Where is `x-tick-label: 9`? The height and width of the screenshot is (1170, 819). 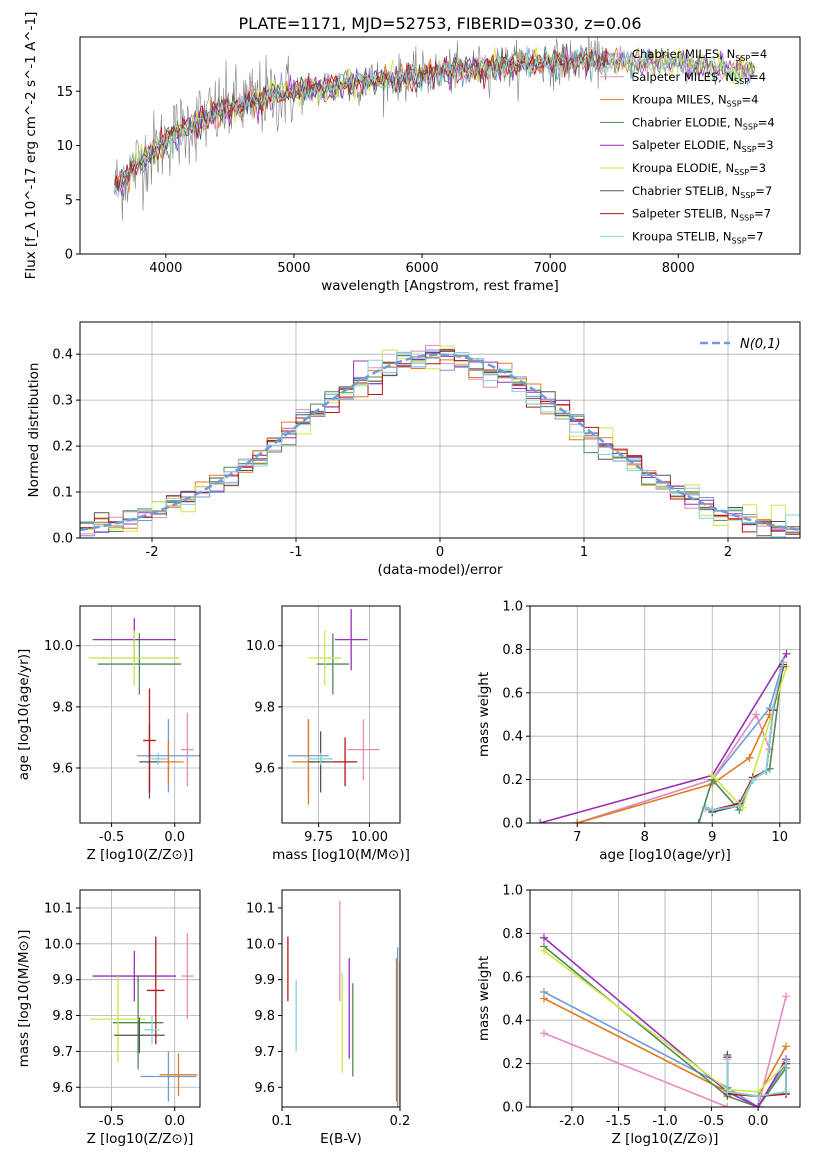
x-tick-label: 9 is located at coordinates (712, 837).